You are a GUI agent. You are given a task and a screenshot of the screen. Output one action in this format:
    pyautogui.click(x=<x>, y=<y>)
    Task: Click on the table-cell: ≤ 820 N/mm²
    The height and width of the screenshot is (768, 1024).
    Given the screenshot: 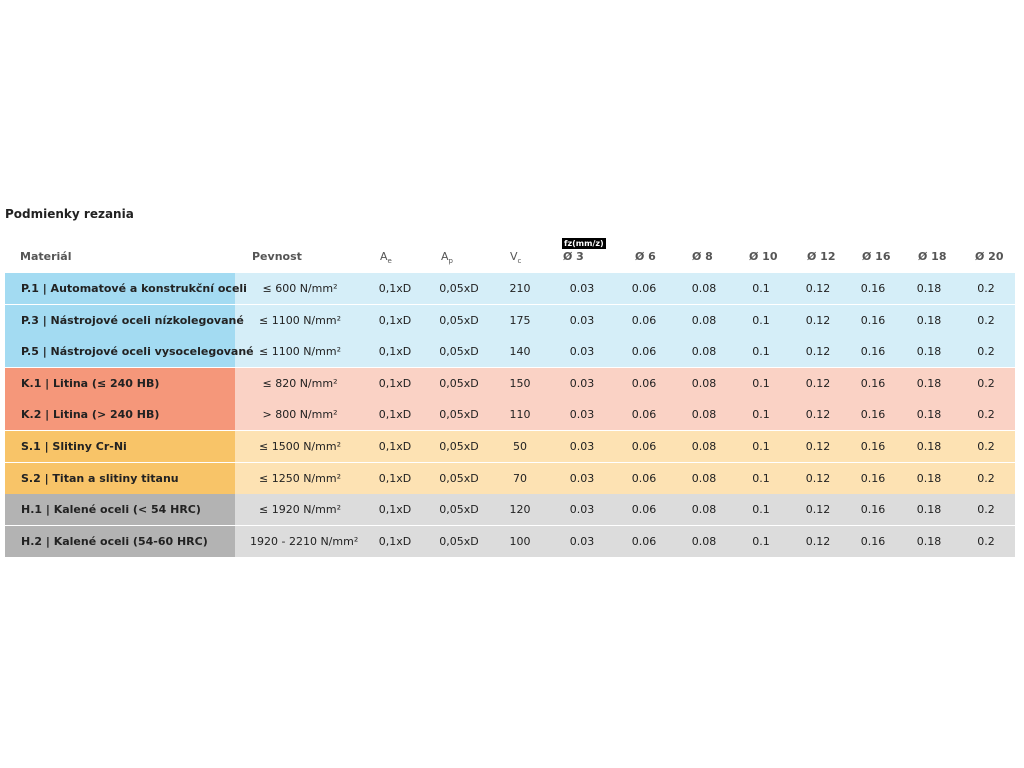 What is the action you would take?
    pyautogui.click(x=300, y=383)
    